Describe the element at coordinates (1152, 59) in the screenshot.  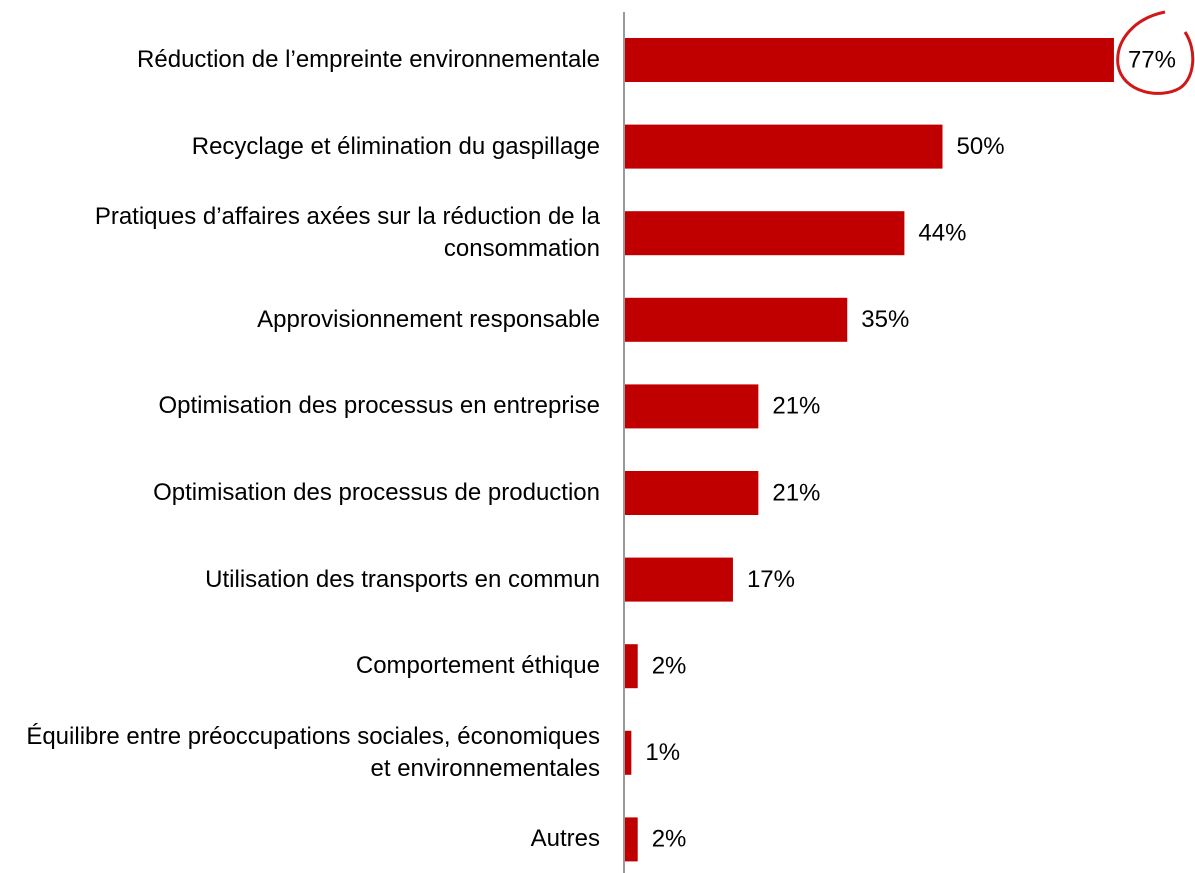
I see `value-label: 77%` at that location.